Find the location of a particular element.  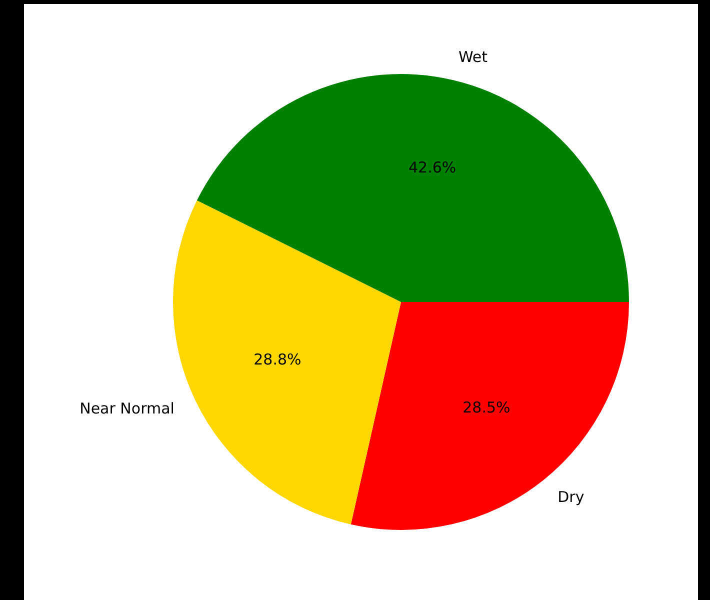

slice-label: Wet is located at coordinates (473, 57).